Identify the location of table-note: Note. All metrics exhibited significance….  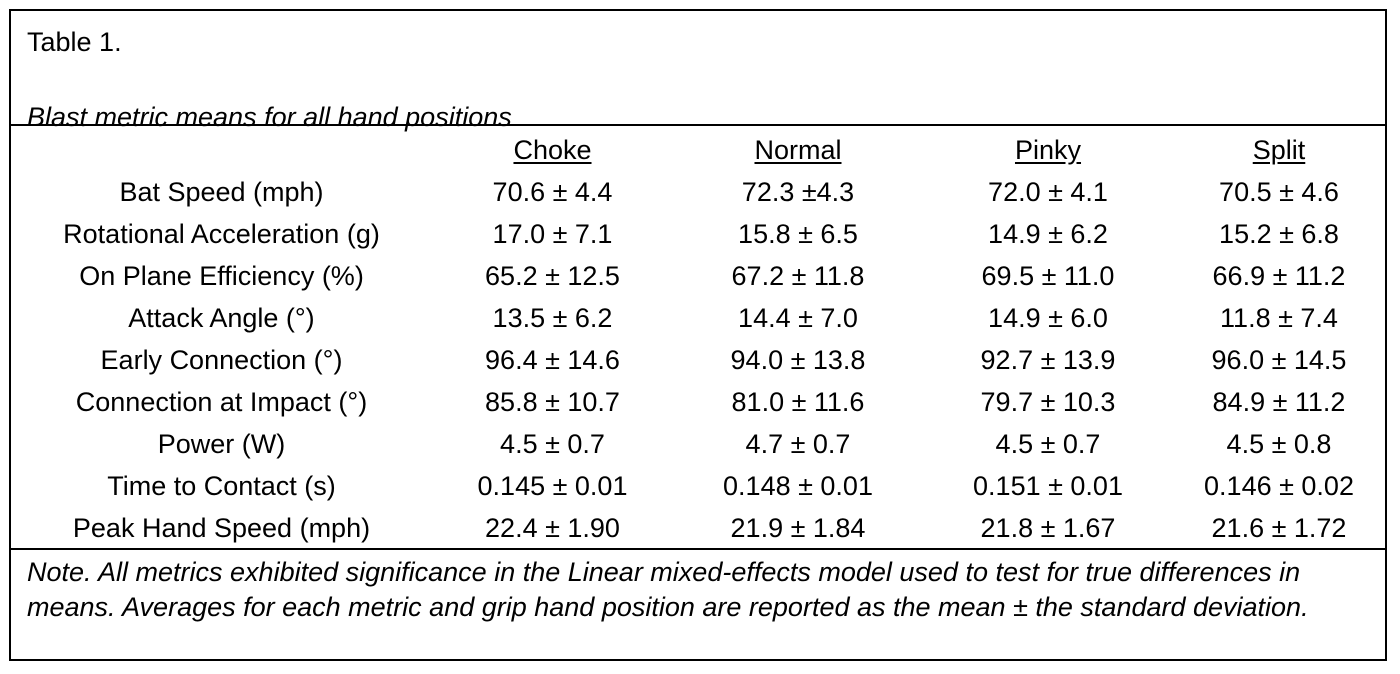
(668, 589).